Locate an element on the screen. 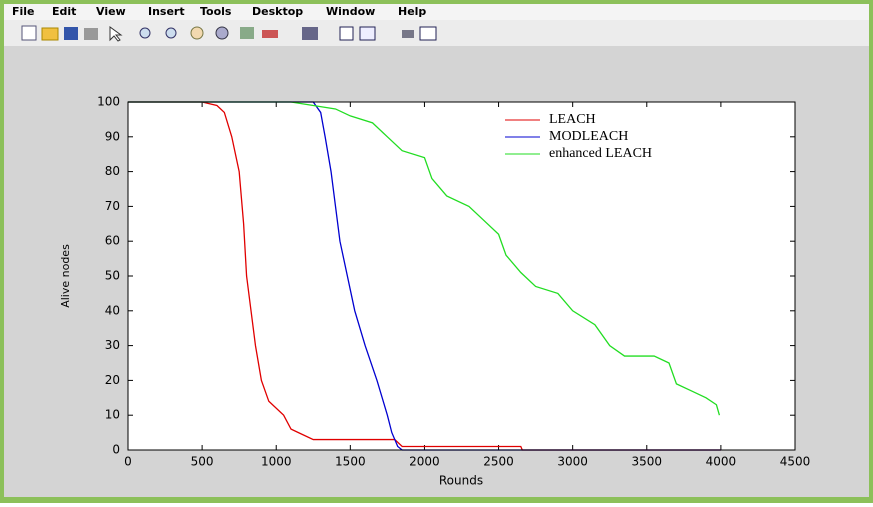  icon-legend is located at coordinates (367, 33).